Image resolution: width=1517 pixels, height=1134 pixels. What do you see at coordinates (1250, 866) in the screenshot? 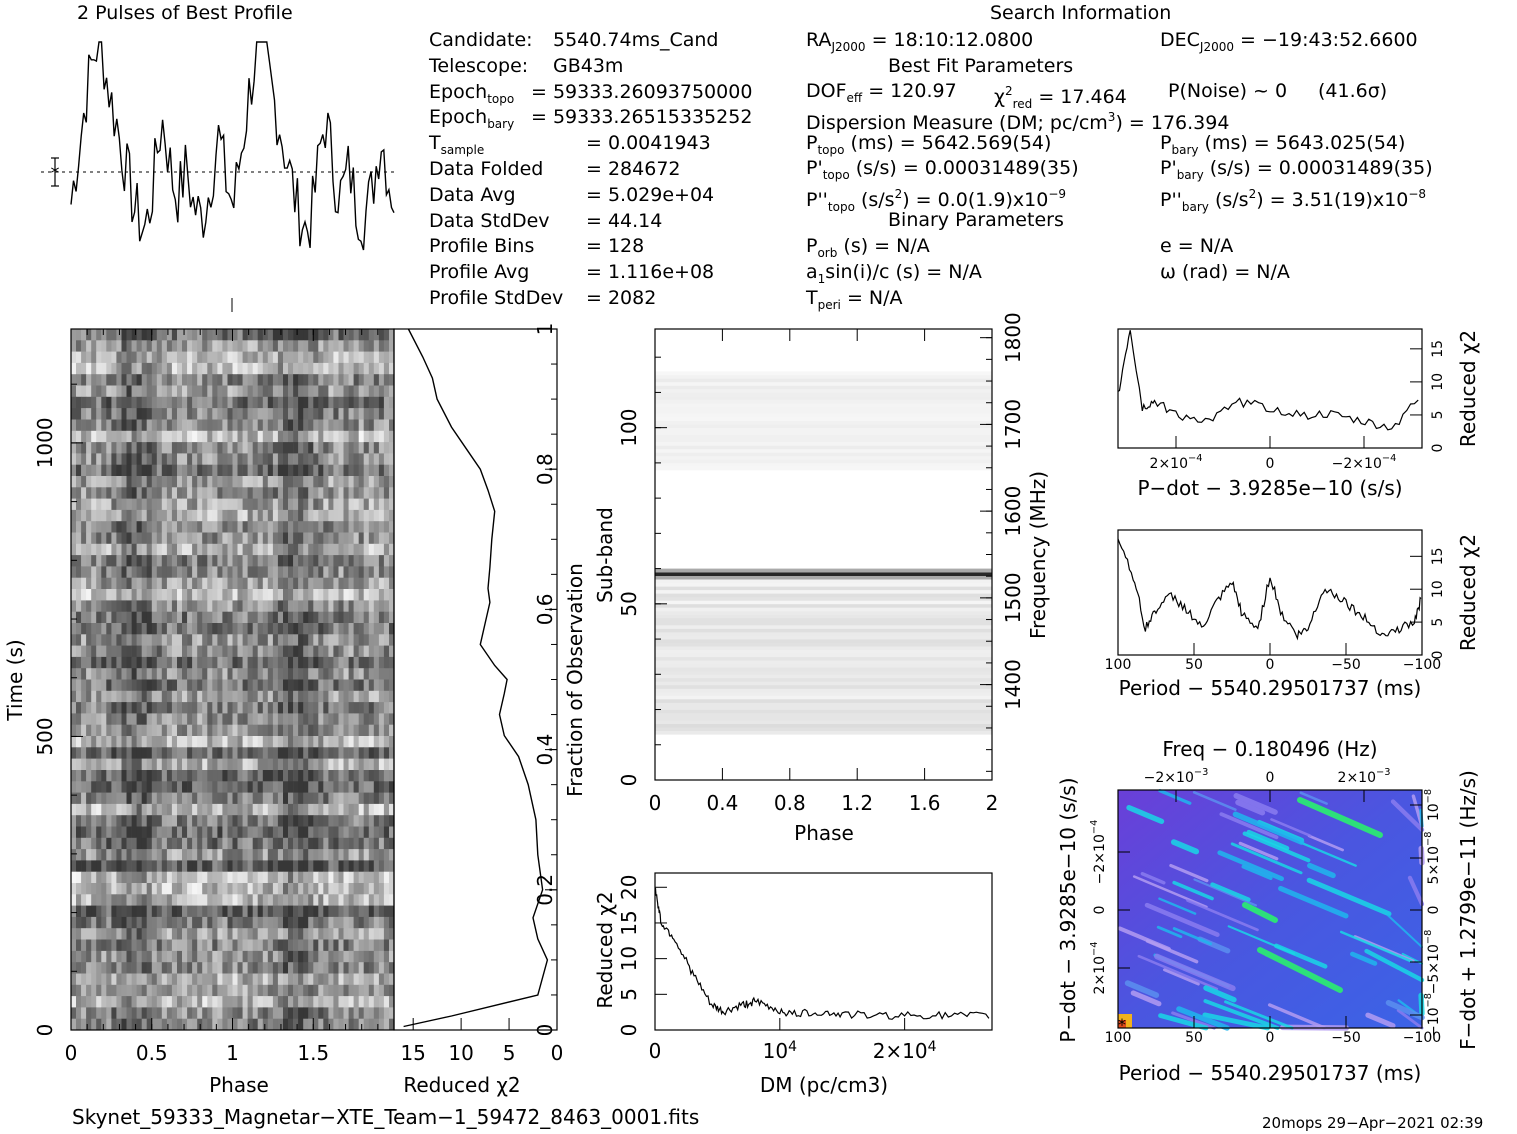
I see `plane-streak` at bounding box center [1250, 866].